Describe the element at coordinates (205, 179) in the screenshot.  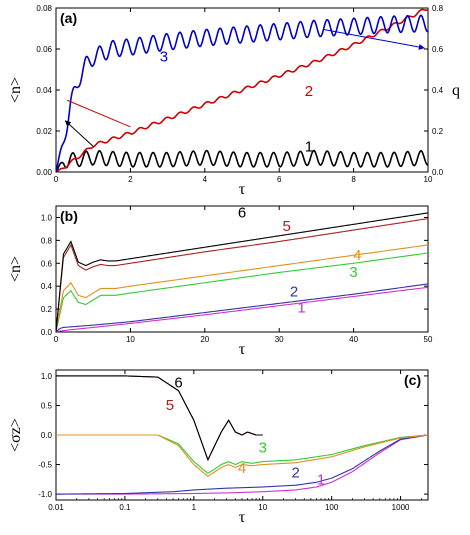
I see `x-tick-label: 4` at that location.